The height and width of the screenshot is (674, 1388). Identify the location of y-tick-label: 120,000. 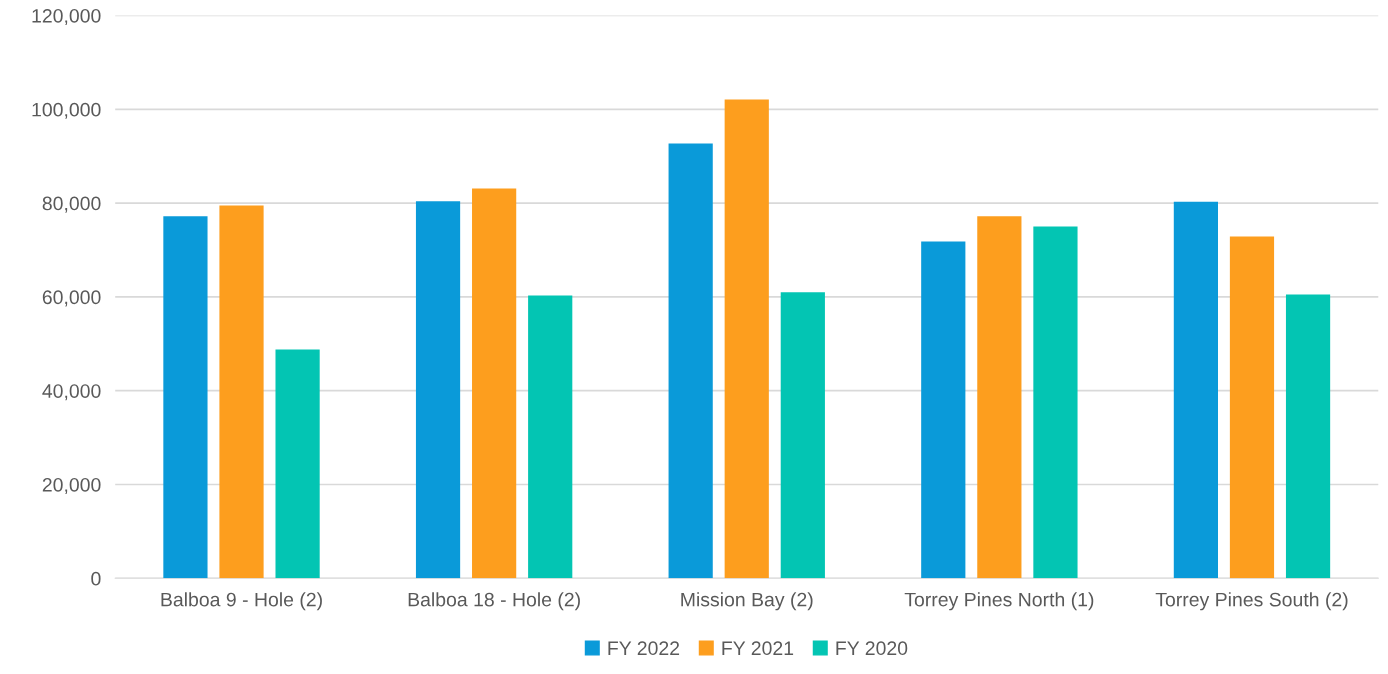
(66, 17).